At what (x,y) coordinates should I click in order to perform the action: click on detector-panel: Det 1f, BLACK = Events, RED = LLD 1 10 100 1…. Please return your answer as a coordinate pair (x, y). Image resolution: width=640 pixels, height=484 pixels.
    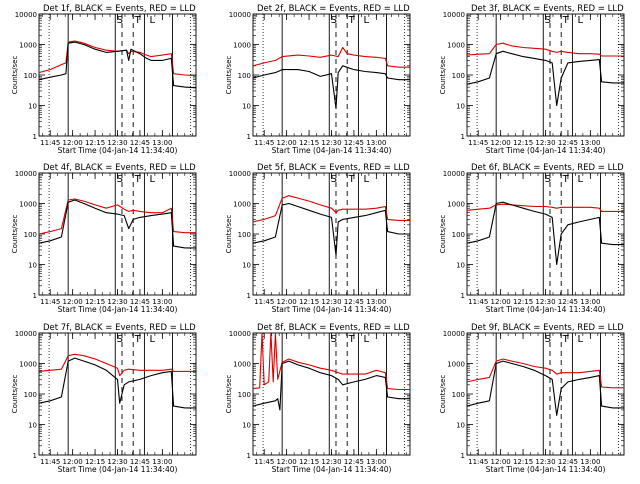
    Looking at the image, I should click on (104, 79).